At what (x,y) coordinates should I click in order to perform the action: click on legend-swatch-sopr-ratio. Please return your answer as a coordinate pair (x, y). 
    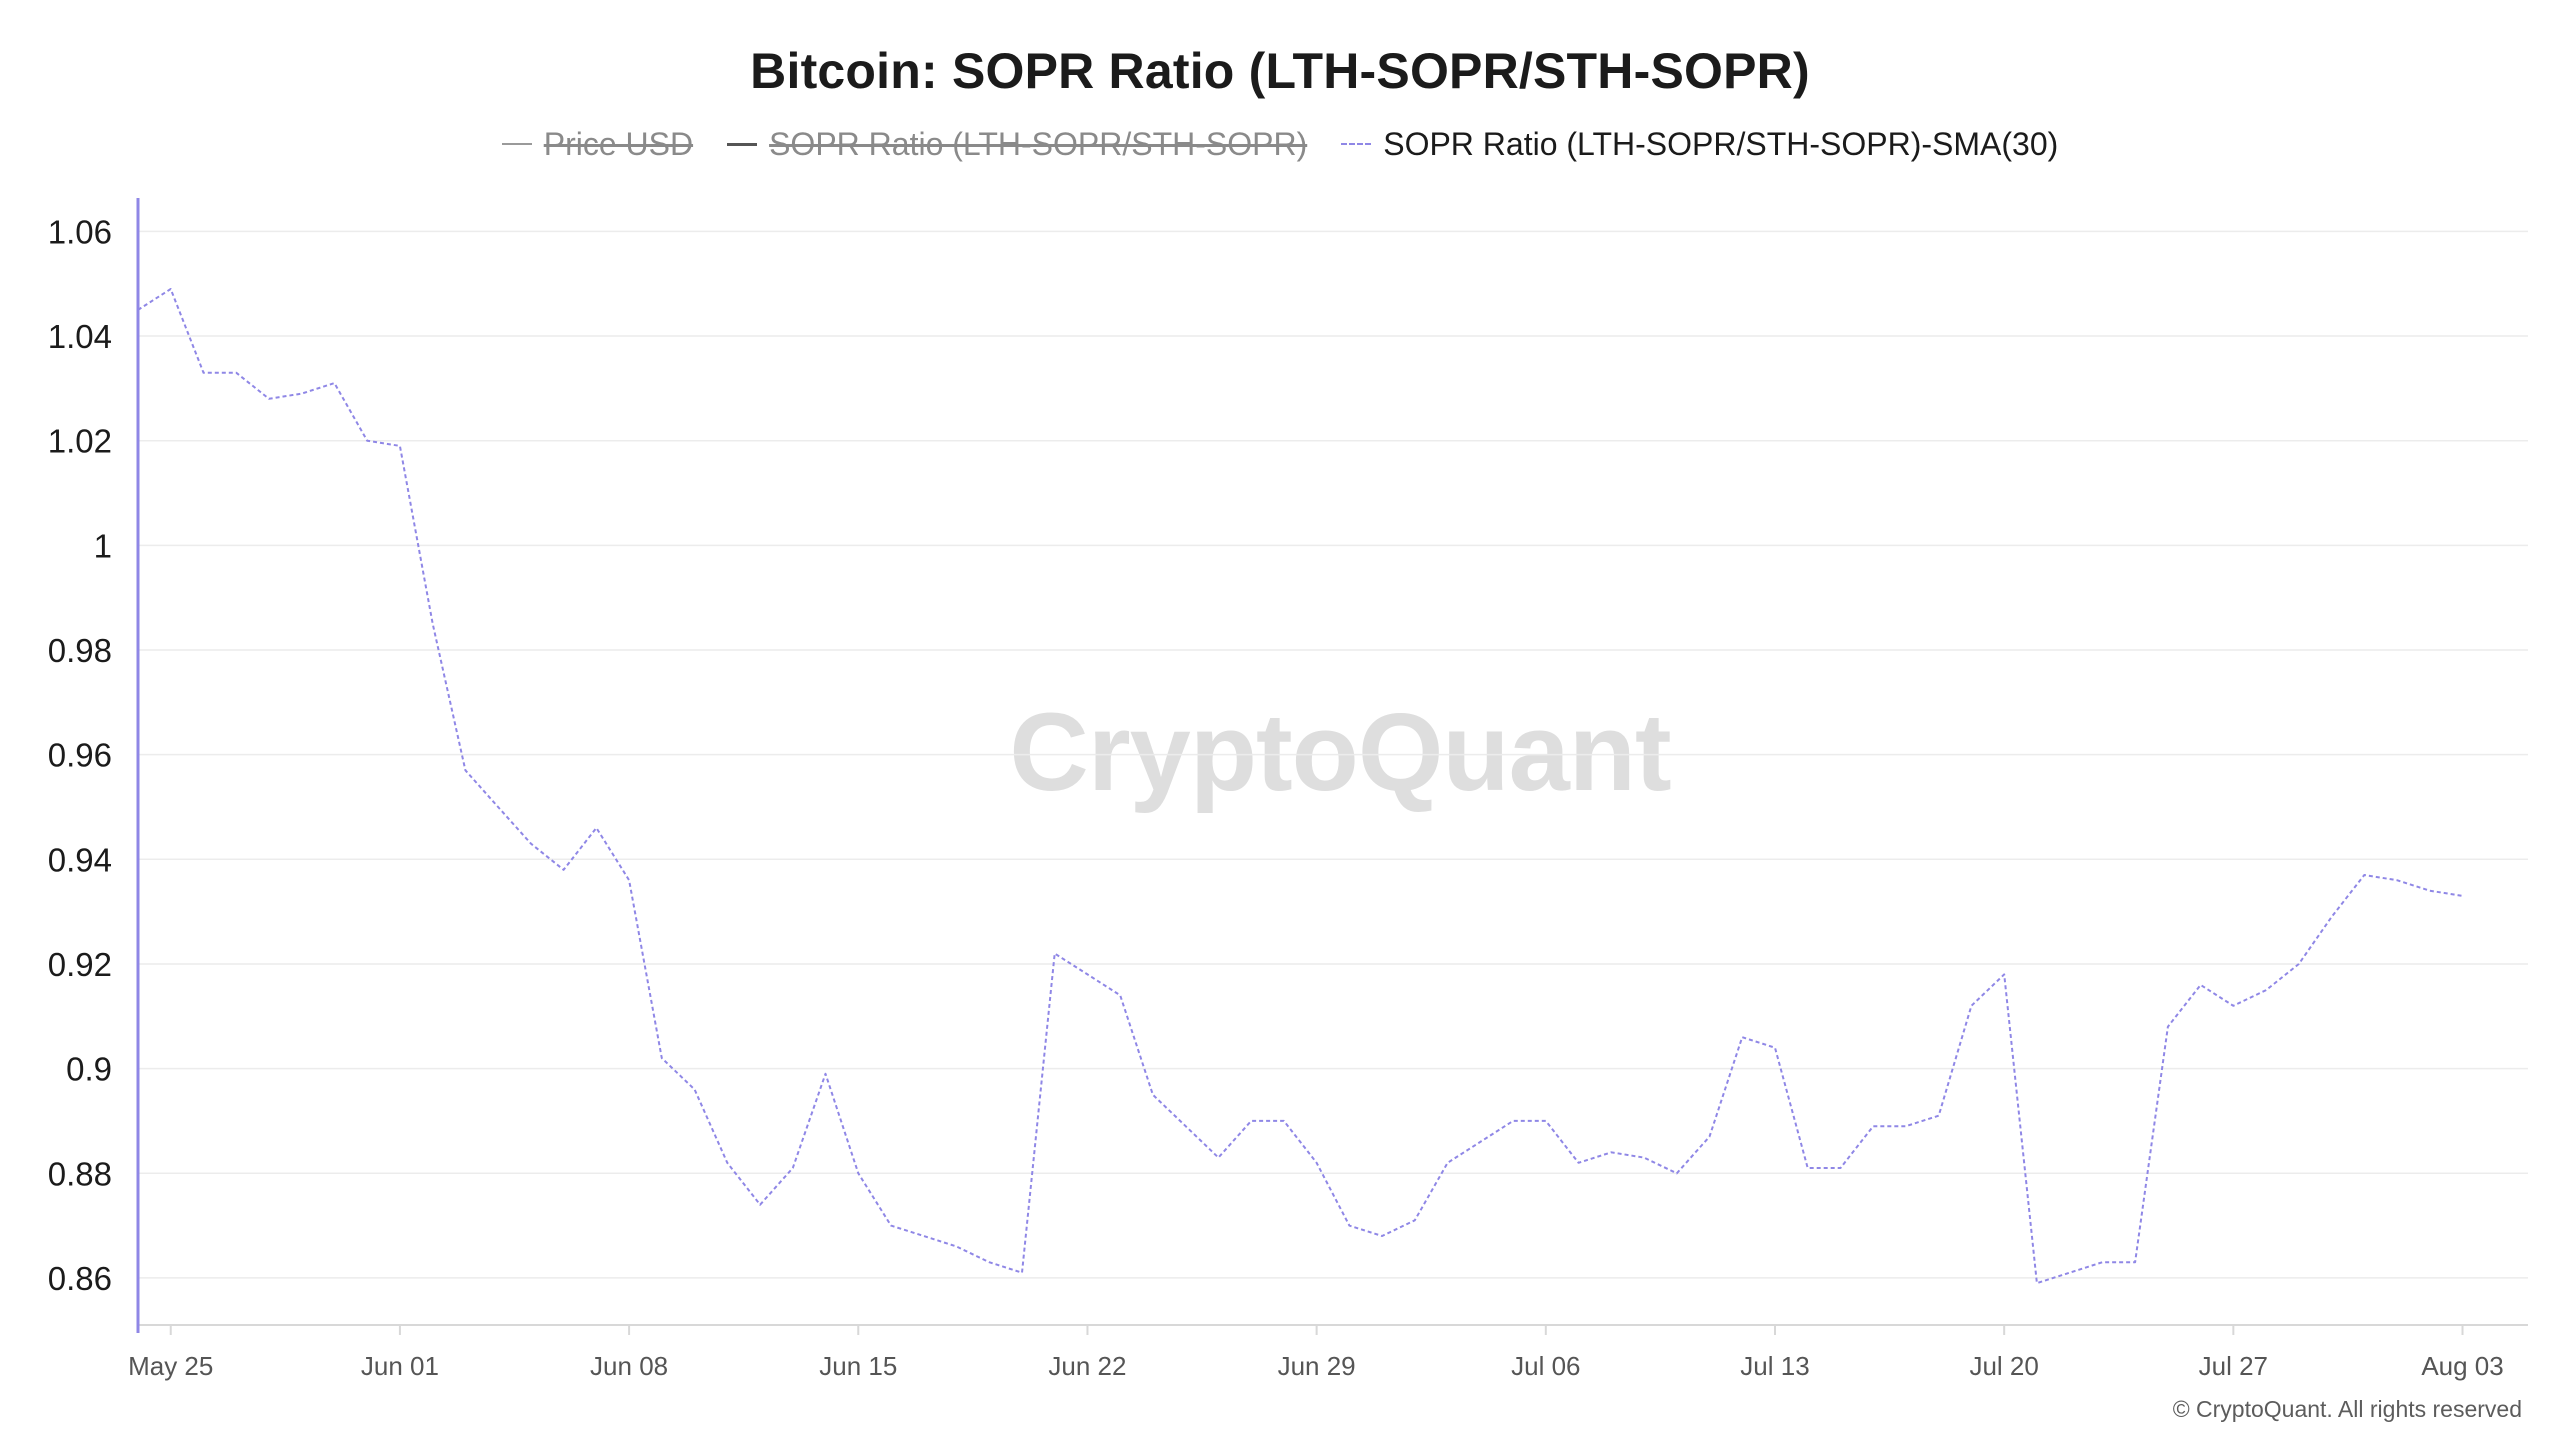
    Looking at the image, I should click on (742, 144).